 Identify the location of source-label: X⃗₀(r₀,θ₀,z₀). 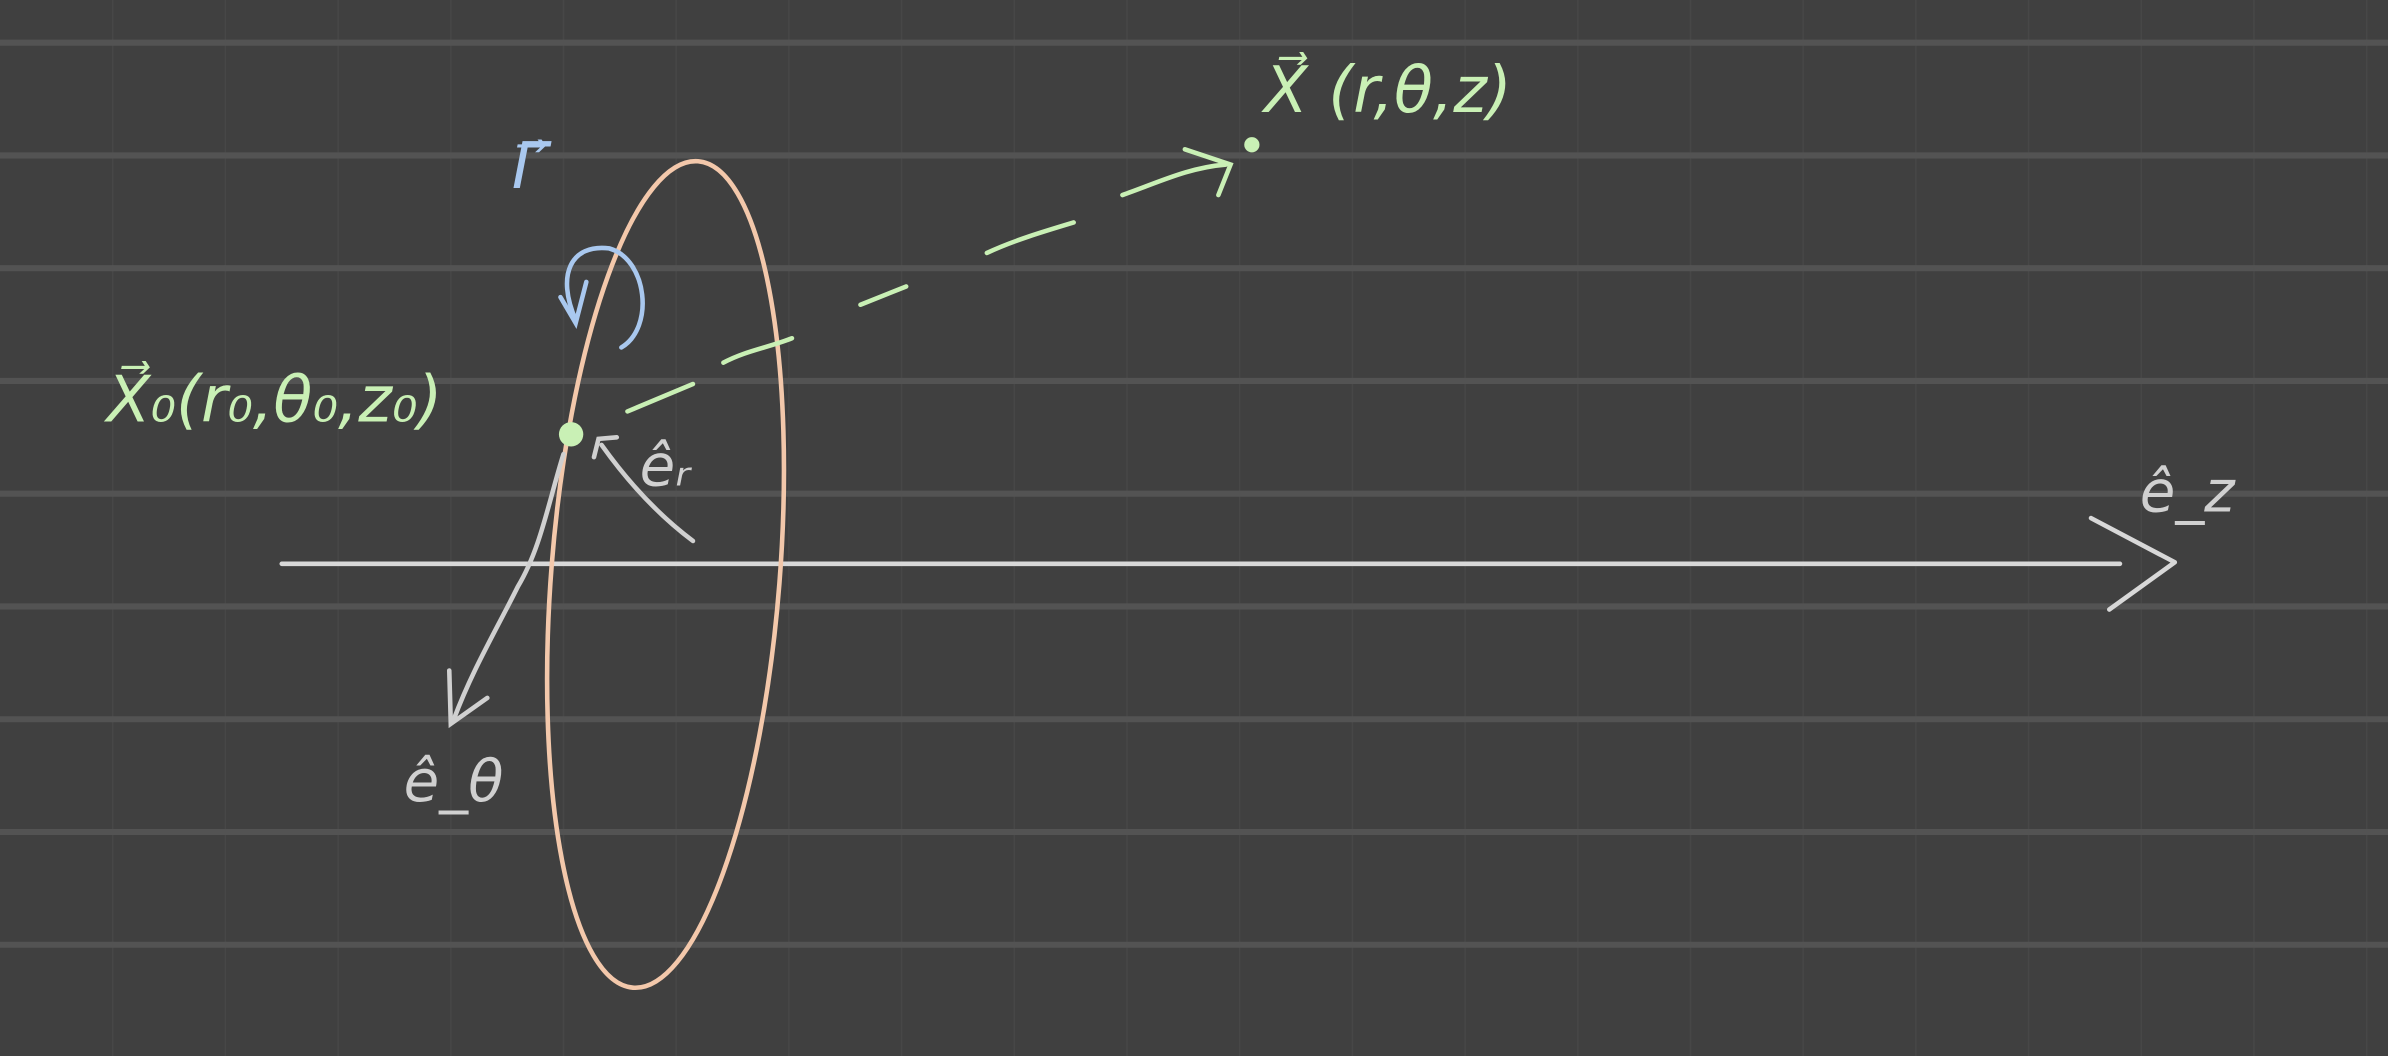
(273, 399).